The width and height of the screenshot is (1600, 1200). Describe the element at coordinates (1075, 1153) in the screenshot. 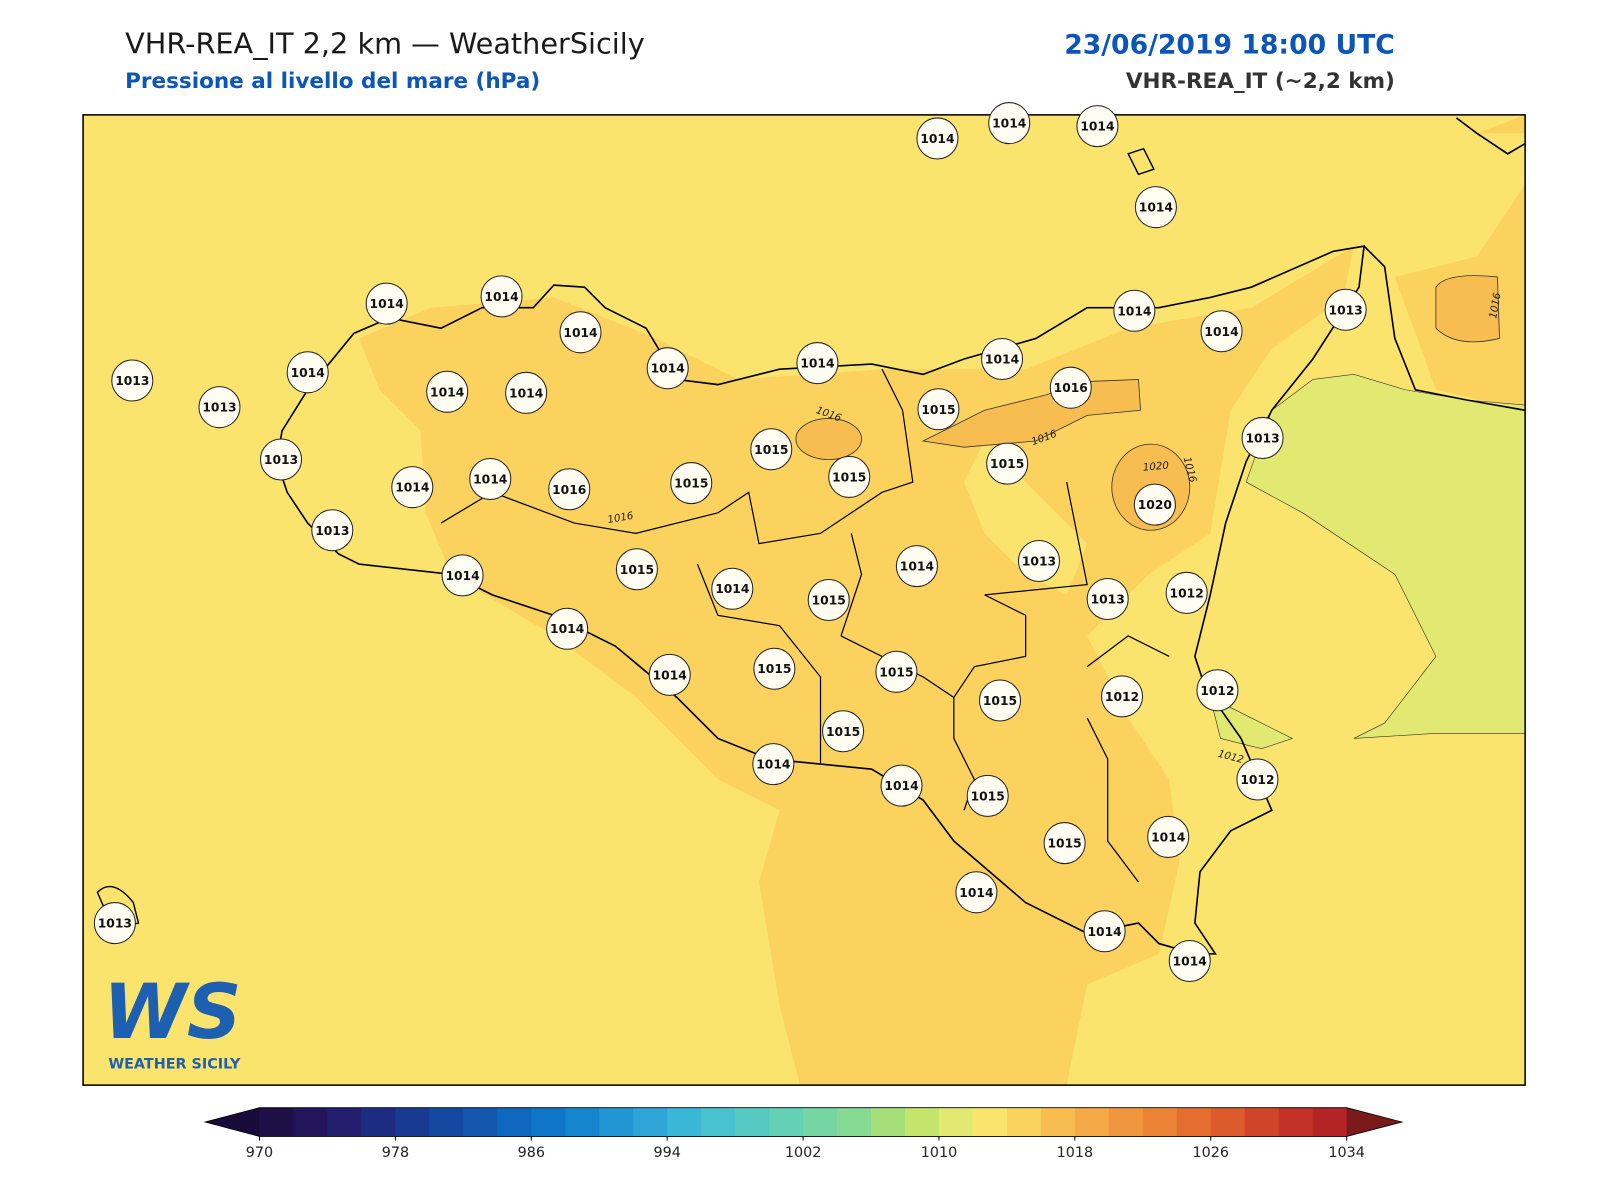

I see `colorbar-tick-label: 1018` at that location.